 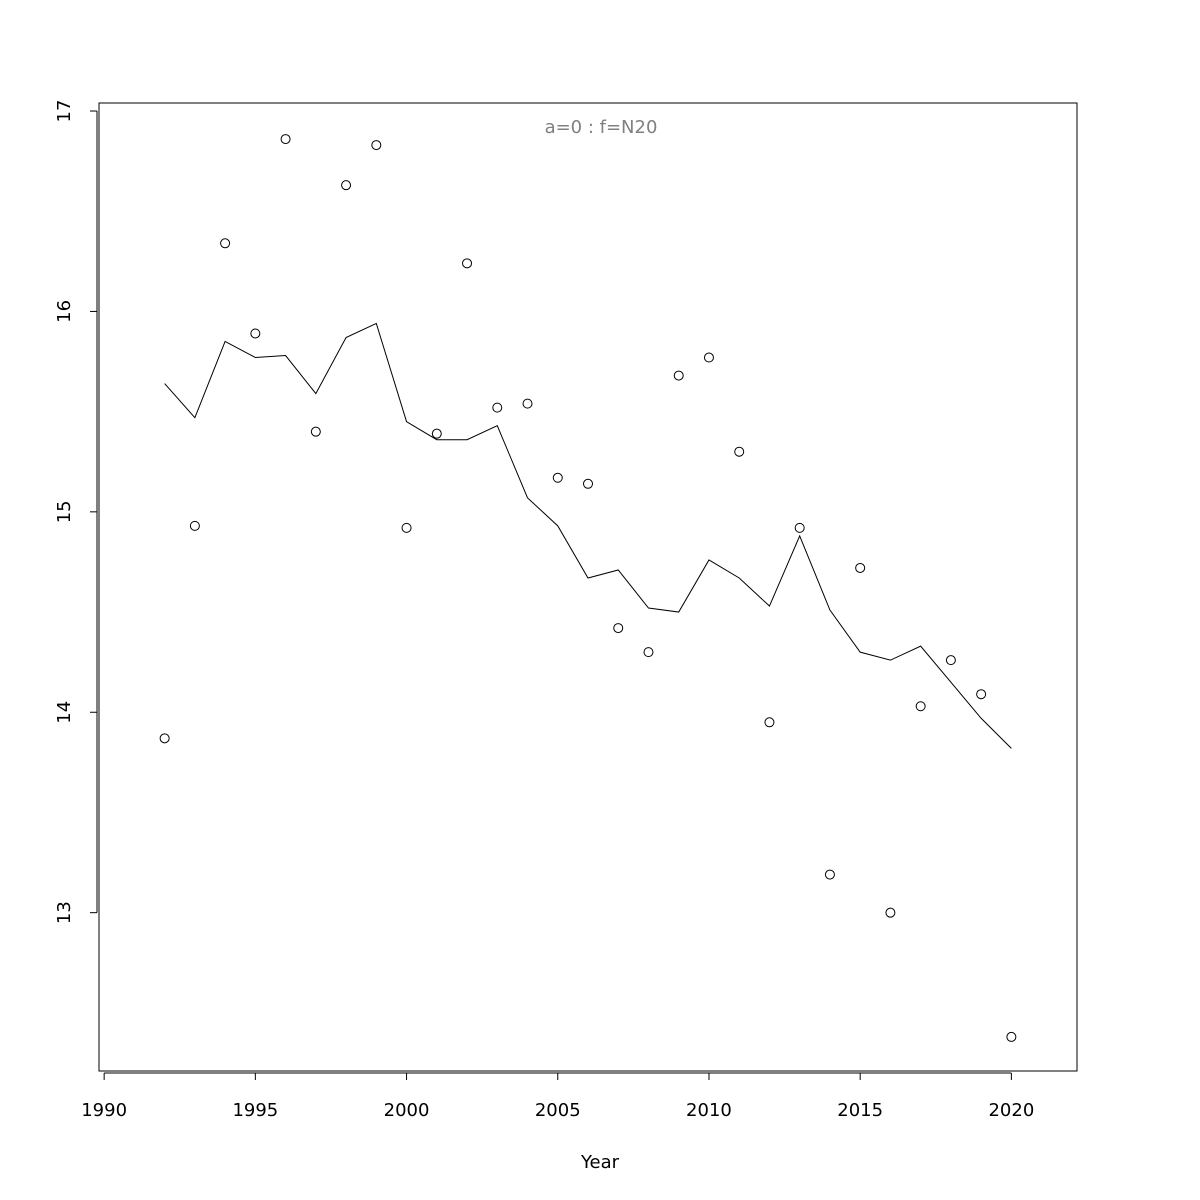 What do you see at coordinates (601, 127) in the screenshot?
I see `annotation: a=0 : f=N20` at bounding box center [601, 127].